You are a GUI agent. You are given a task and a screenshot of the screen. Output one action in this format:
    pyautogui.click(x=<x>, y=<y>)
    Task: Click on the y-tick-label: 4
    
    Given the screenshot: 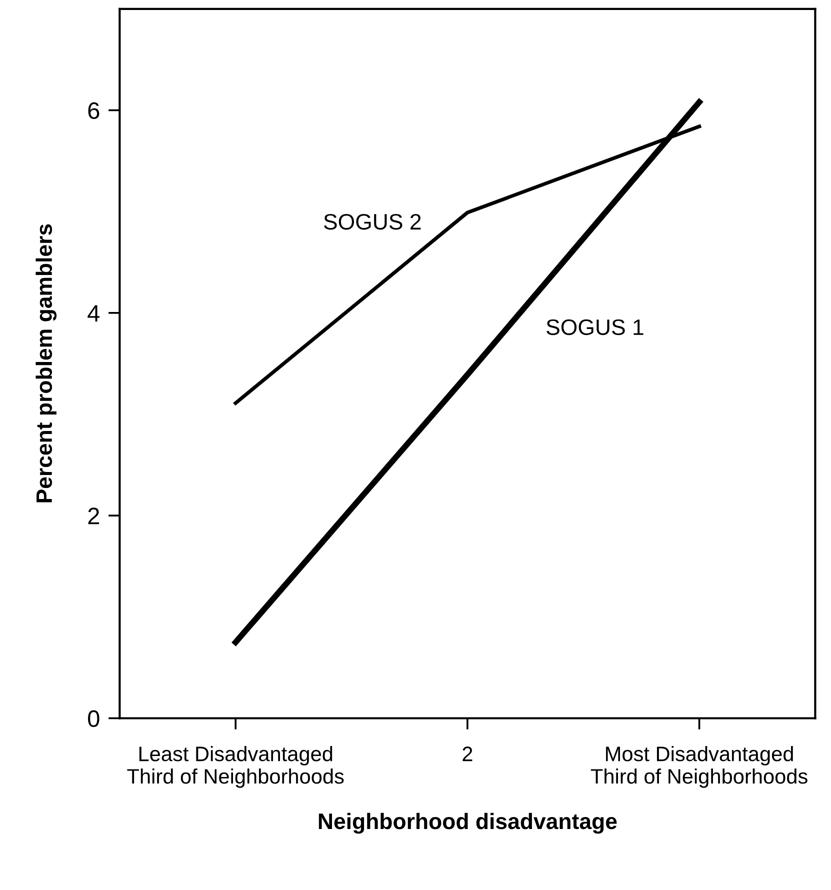 What is the action you would take?
    pyautogui.click(x=94, y=313)
    